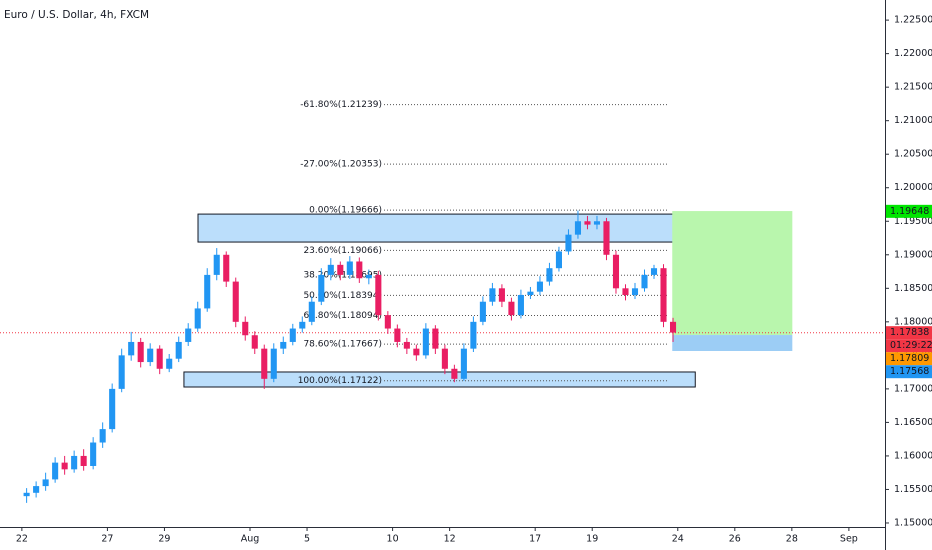 This screenshot has height=550, width=932. What do you see at coordinates (250, 539) in the screenshot?
I see `x-tick-label: Aug` at bounding box center [250, 539].